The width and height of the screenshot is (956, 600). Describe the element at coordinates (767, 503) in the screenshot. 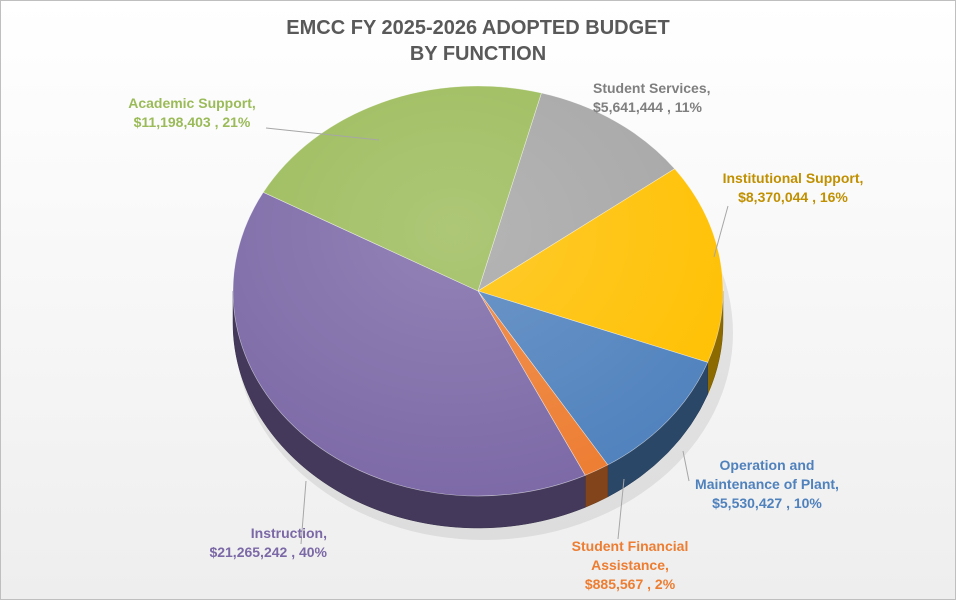

I see `label-operation-maintenance-value: $5,530,427 , 10%` at that location.